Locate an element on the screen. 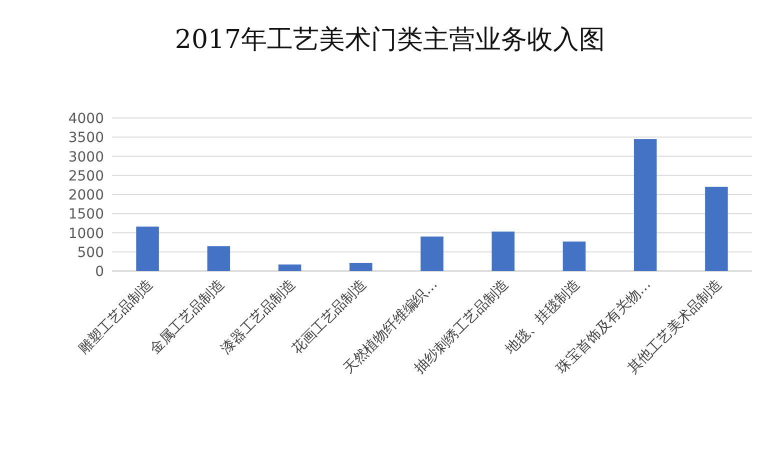 This screenshot has height=461, width=780. chart-title: 2017年工艺美术门类主营业务收入图 is located at coordinates (390, 40).